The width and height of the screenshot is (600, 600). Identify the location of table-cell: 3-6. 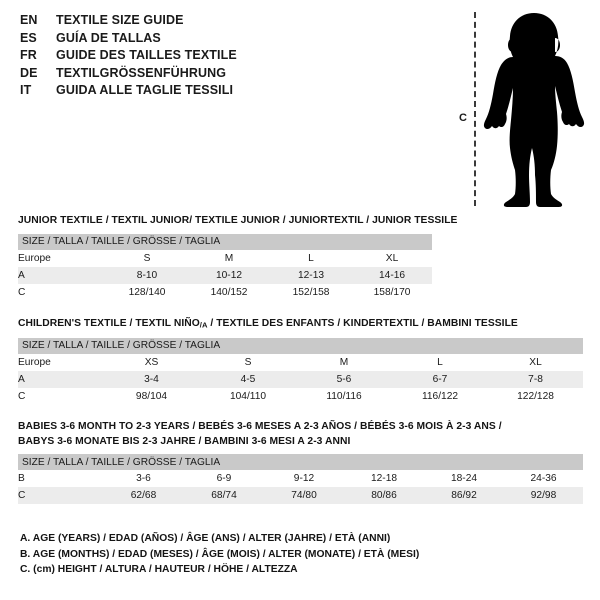
(143, 478).